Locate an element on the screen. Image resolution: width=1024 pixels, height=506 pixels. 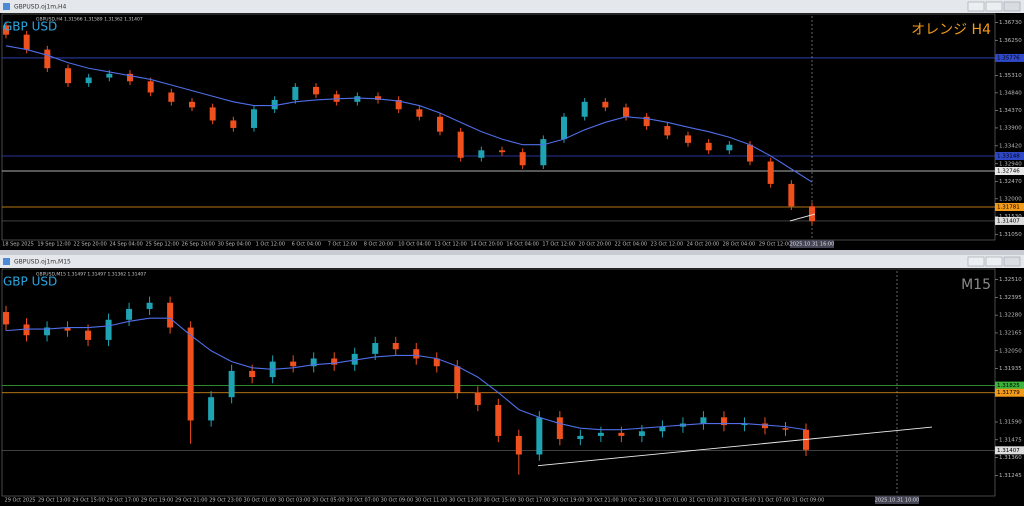
x-tick-label: 10 Oct 04:00 is located at coordinates (414, 245).